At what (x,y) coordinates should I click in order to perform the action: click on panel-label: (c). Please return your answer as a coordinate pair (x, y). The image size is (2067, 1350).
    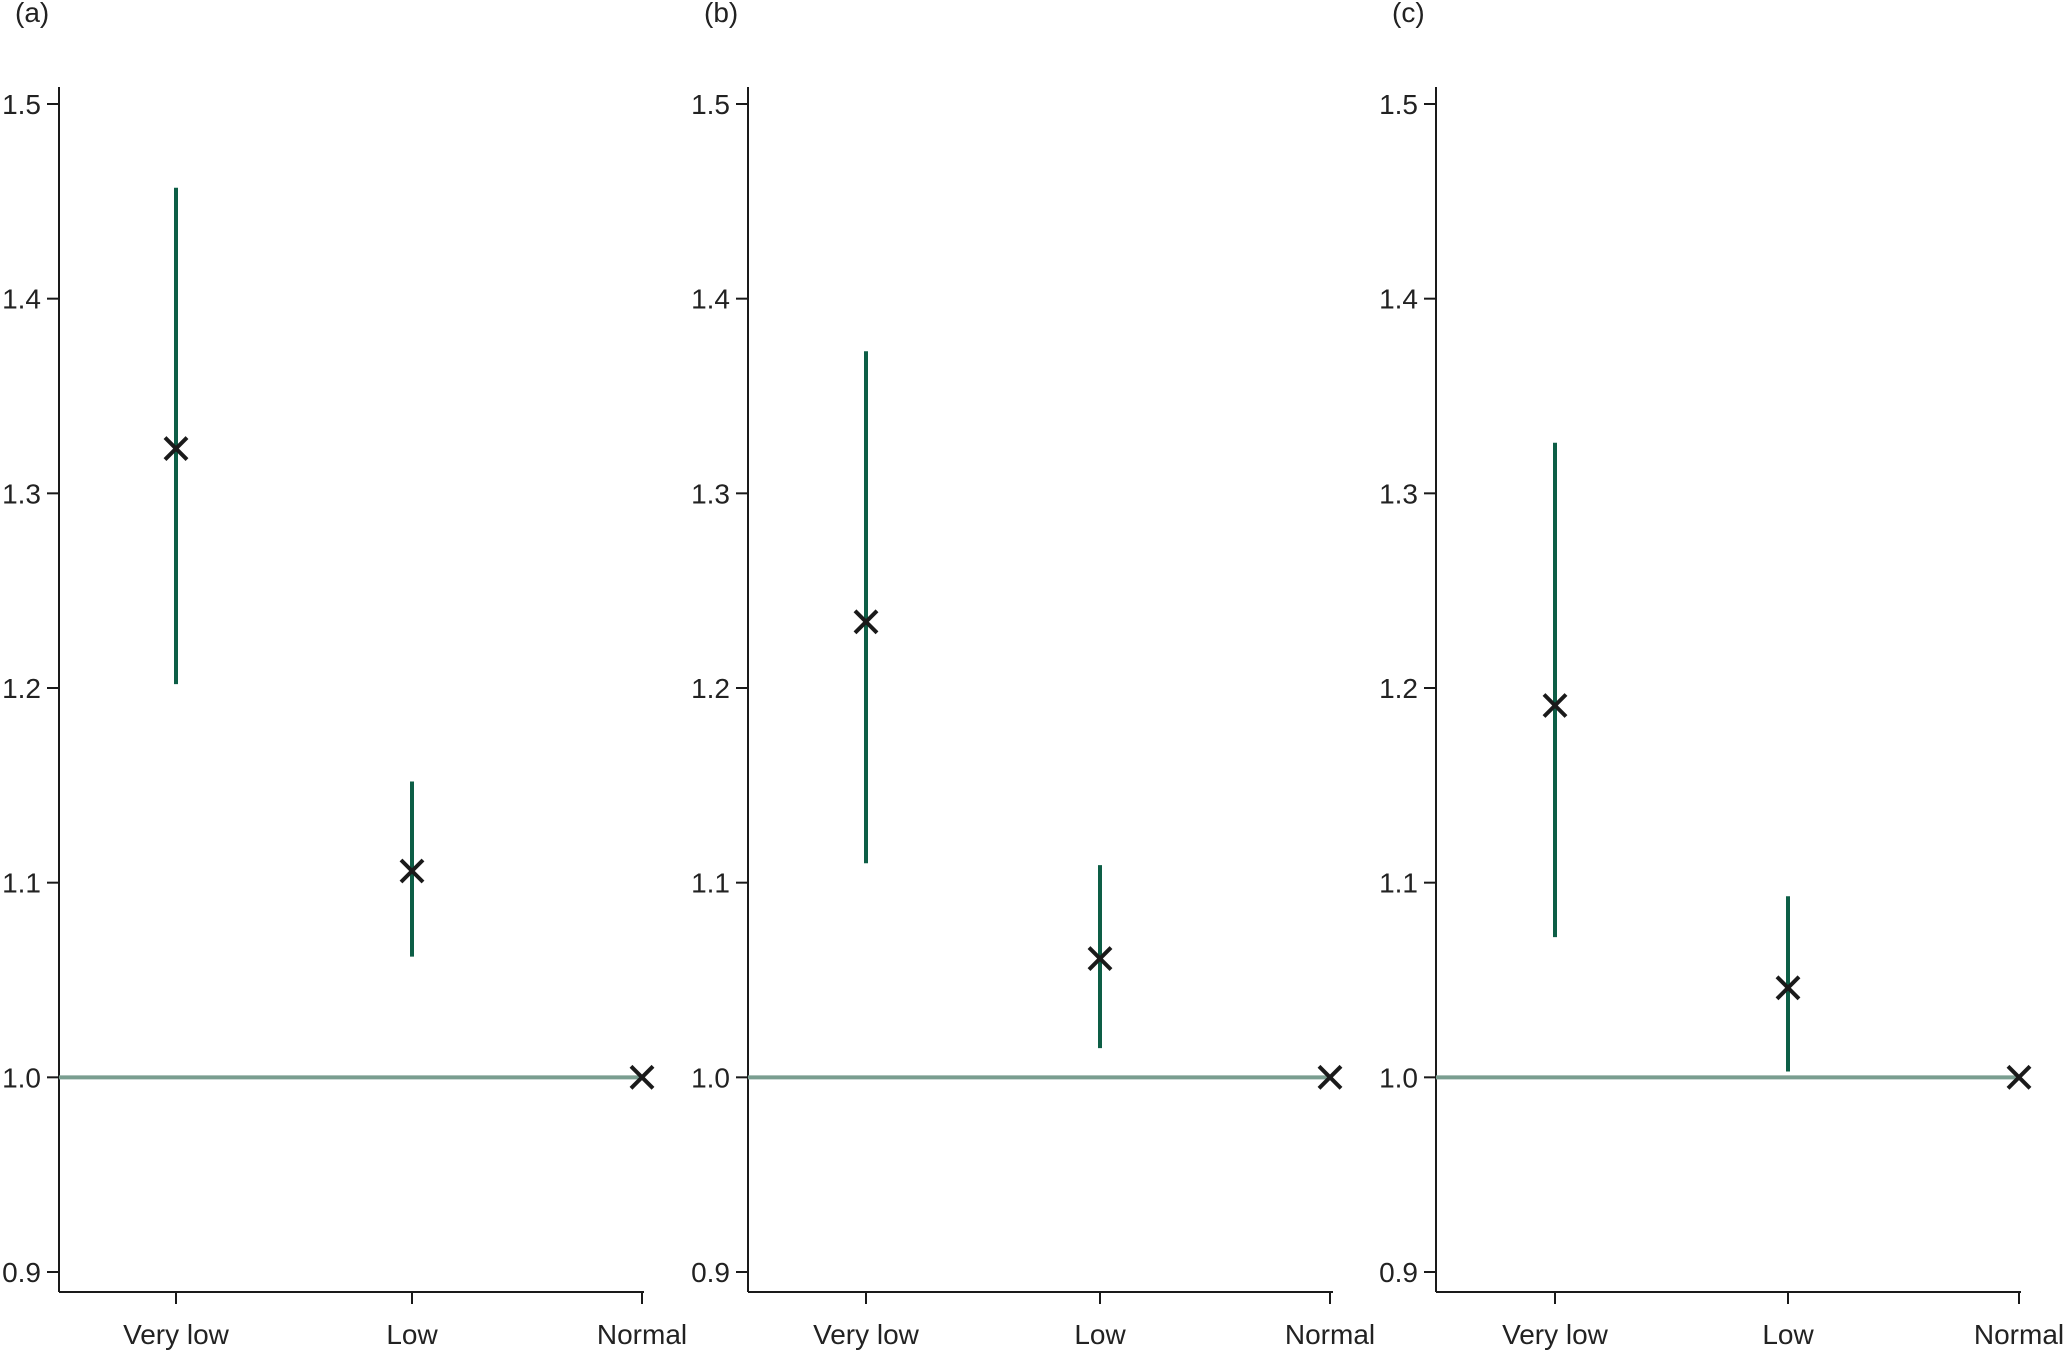
    Looking at the image, I should click on (1408, 14).